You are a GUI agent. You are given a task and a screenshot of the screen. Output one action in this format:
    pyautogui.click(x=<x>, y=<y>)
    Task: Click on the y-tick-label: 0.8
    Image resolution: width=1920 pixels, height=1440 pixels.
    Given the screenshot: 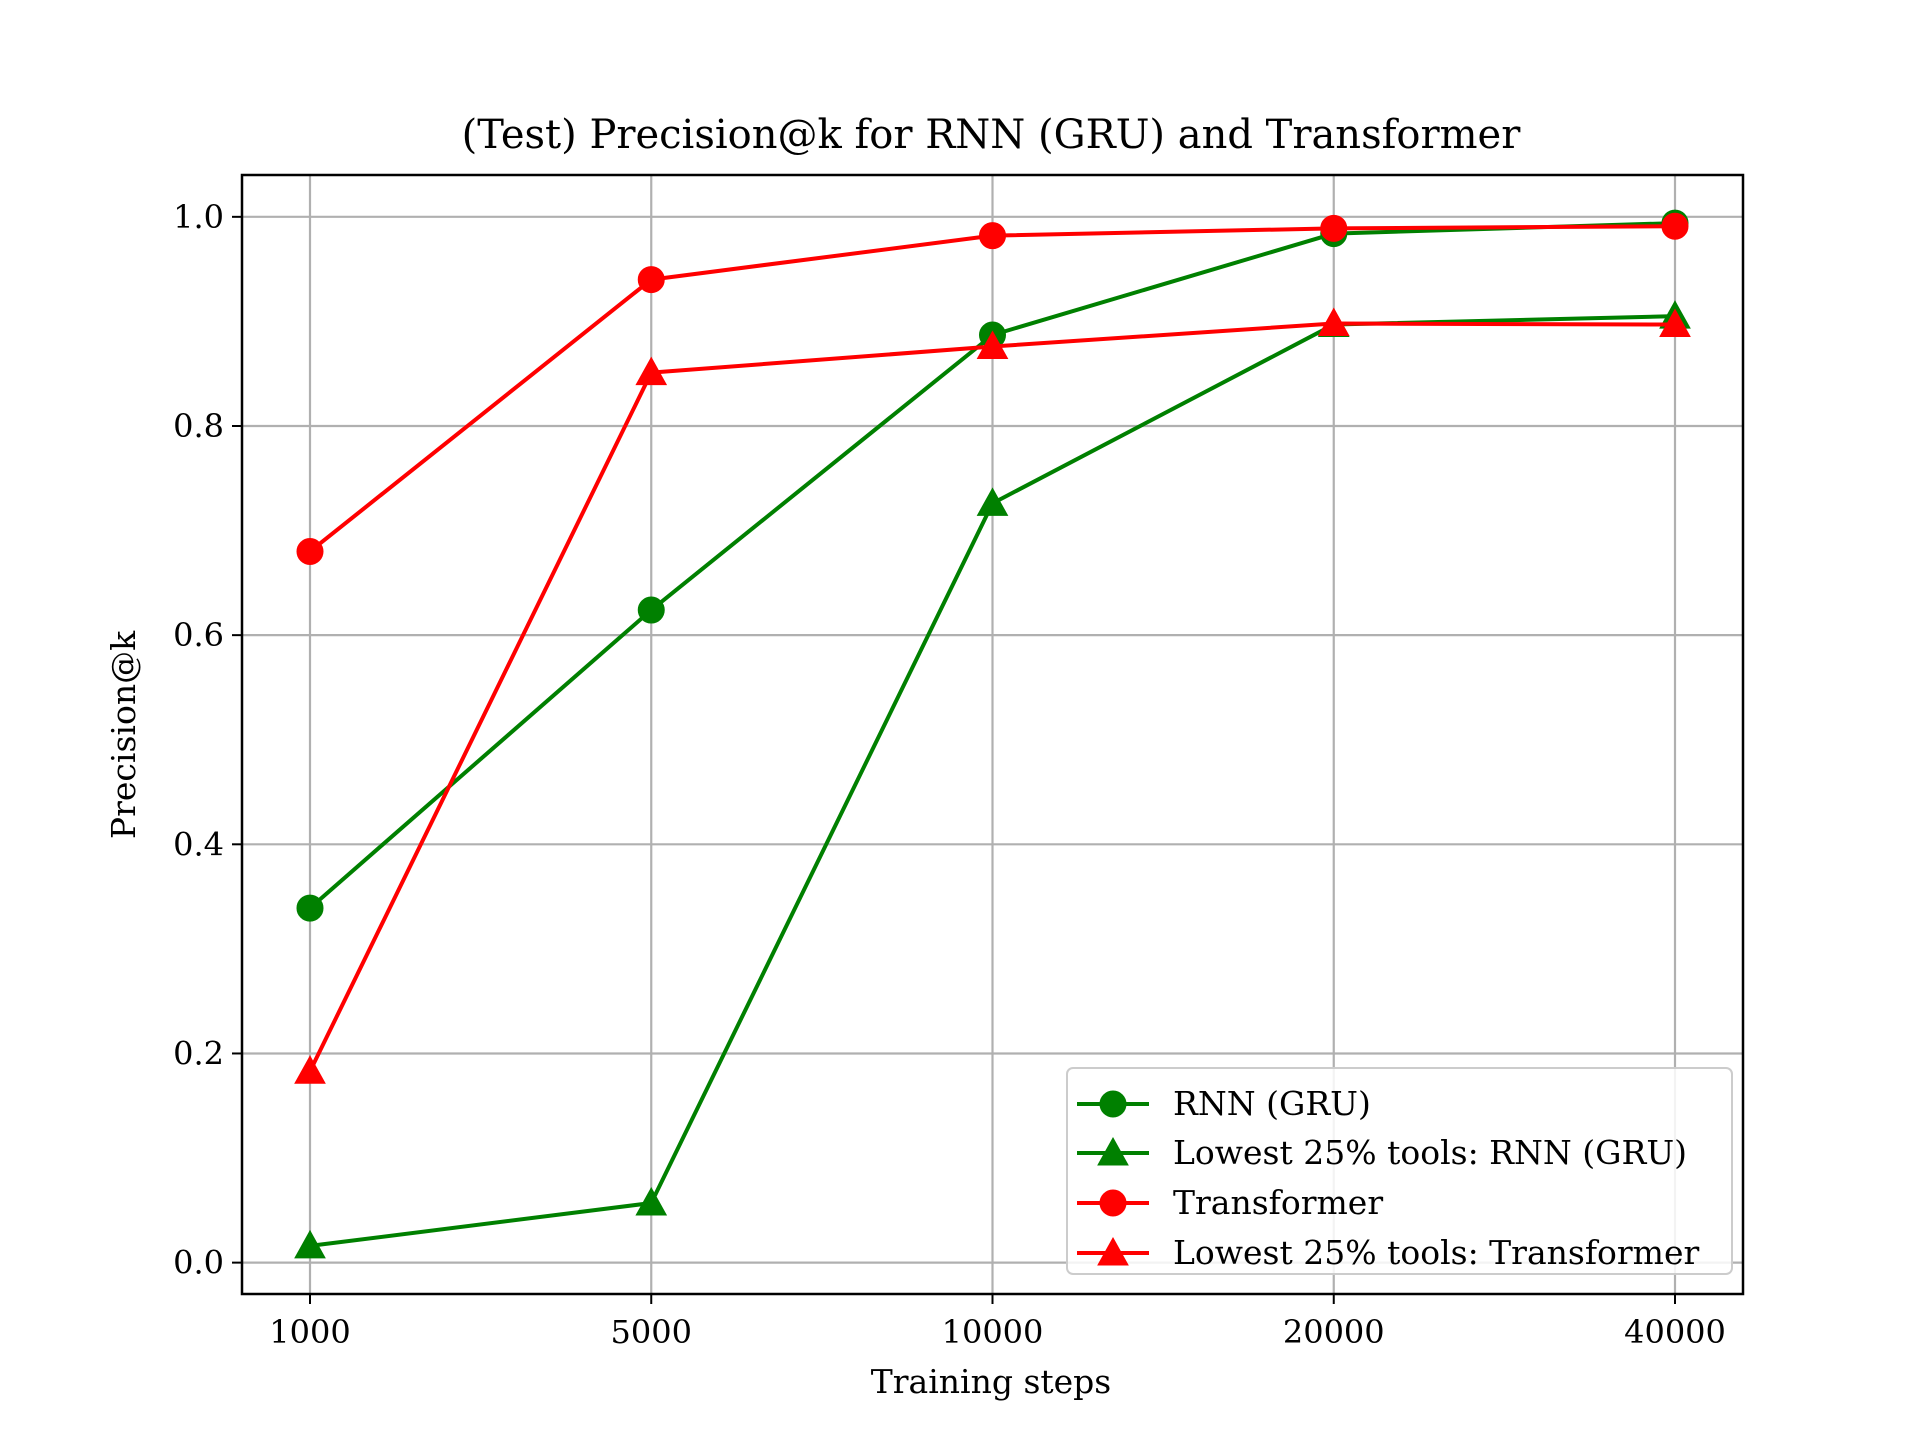 What is the action you would take?
    pyautogui.click(x=198, y=426)
    